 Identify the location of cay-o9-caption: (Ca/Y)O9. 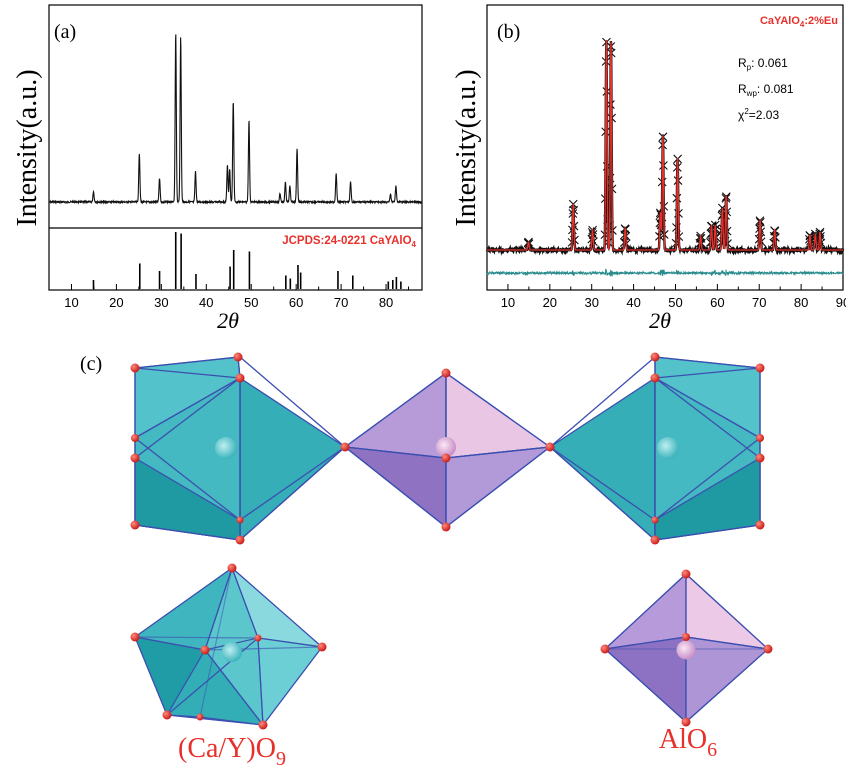
(232, 751).